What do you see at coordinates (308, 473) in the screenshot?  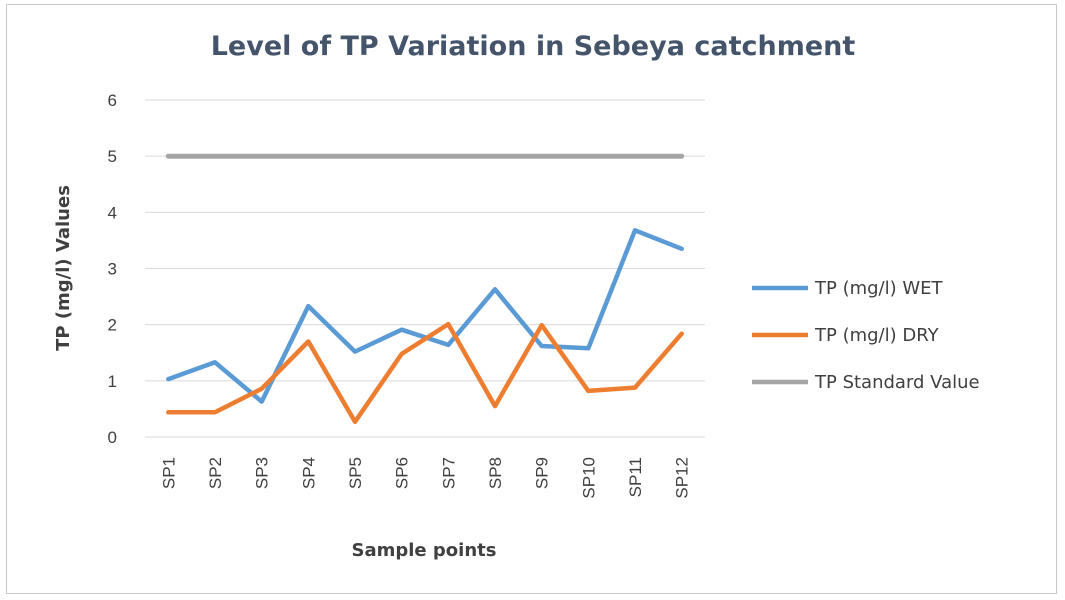 I see `x-tick-label: SP4` at bounding box center [308, 473].